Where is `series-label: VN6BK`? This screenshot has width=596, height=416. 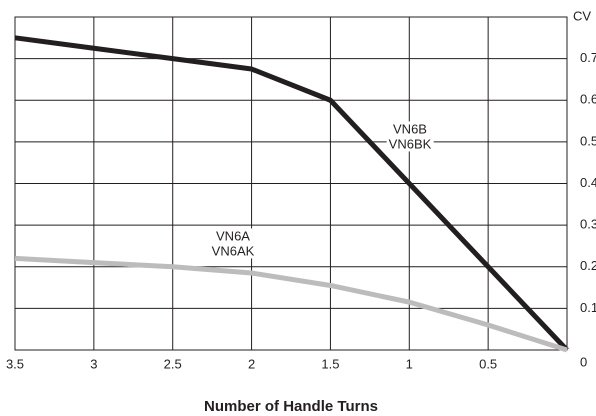
series-label: VN6BK is located at coordinates (410, 143).